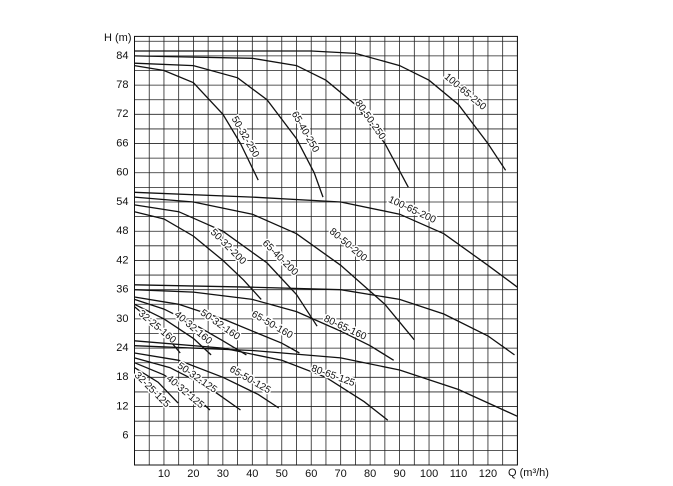 This screenshot has width=673, height=486. What do you see at coordinates (125, 436) in the screenshot?
I see `y-tick-label: 6` at bounding box center [125, 436].